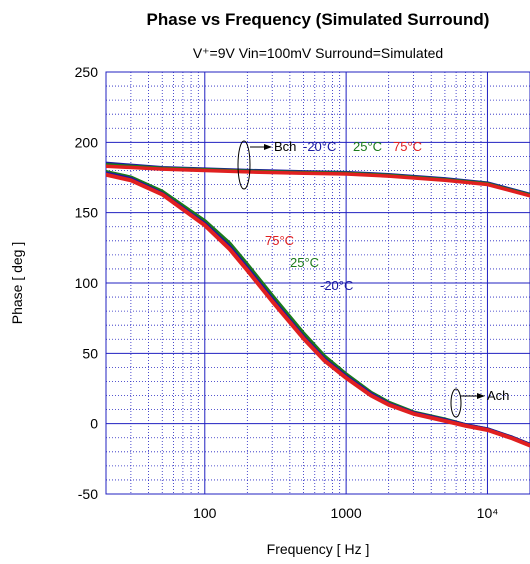 The image size is (530, 564). What do you see at coordinates (498, 395) in the screenshot?
I see `ach-label: Ach` at bounding box center [498, 395].